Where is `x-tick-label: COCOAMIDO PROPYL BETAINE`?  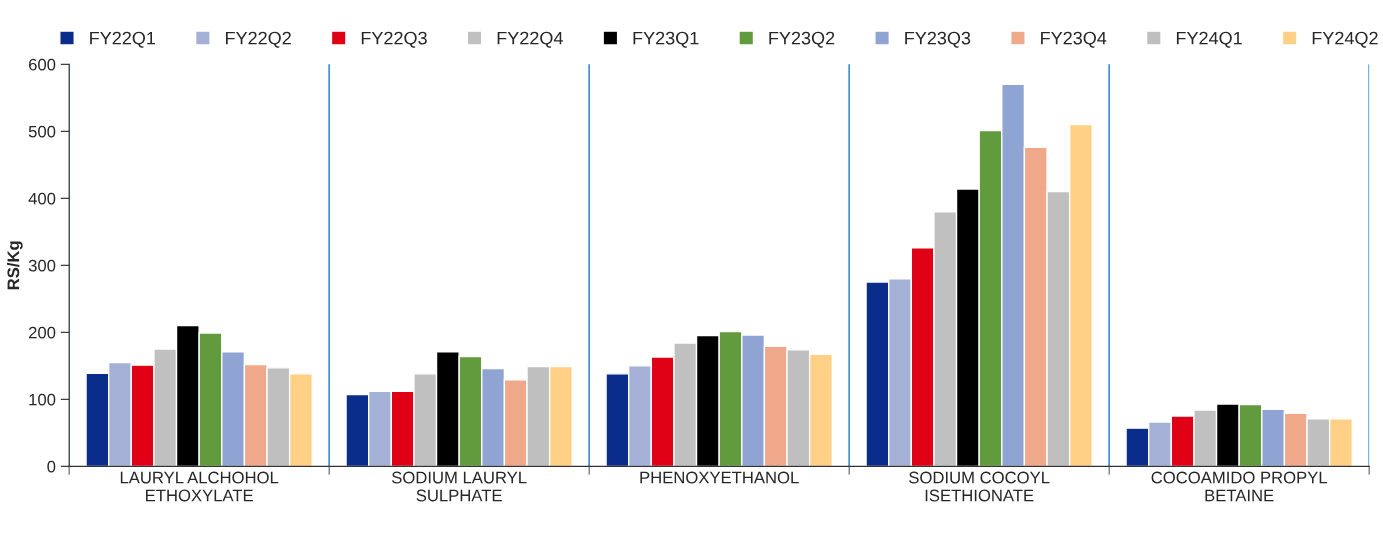
x-tick-label: COCOAMIDO PROPYL BETAINE is located at coordinates (1239, 486).